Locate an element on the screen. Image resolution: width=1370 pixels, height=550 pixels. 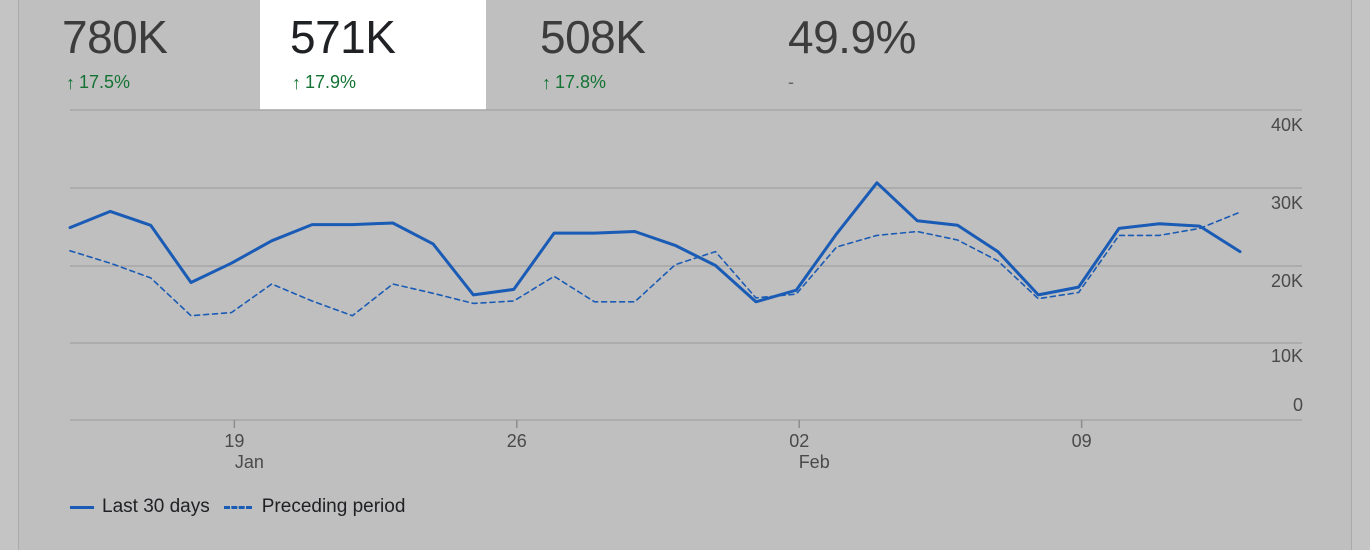
x-tick-month: Feb is located at coordinates (814, 462).